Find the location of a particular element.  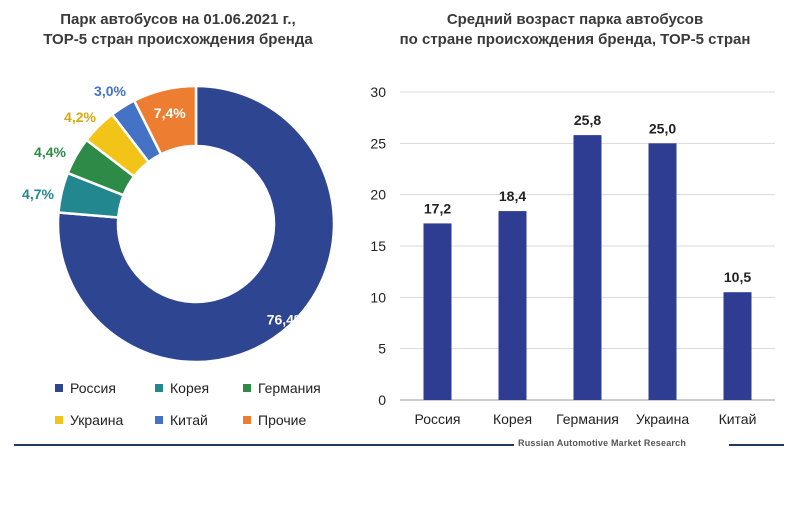

bar-data-label: 17,2 is located at coordinates (437, 208).